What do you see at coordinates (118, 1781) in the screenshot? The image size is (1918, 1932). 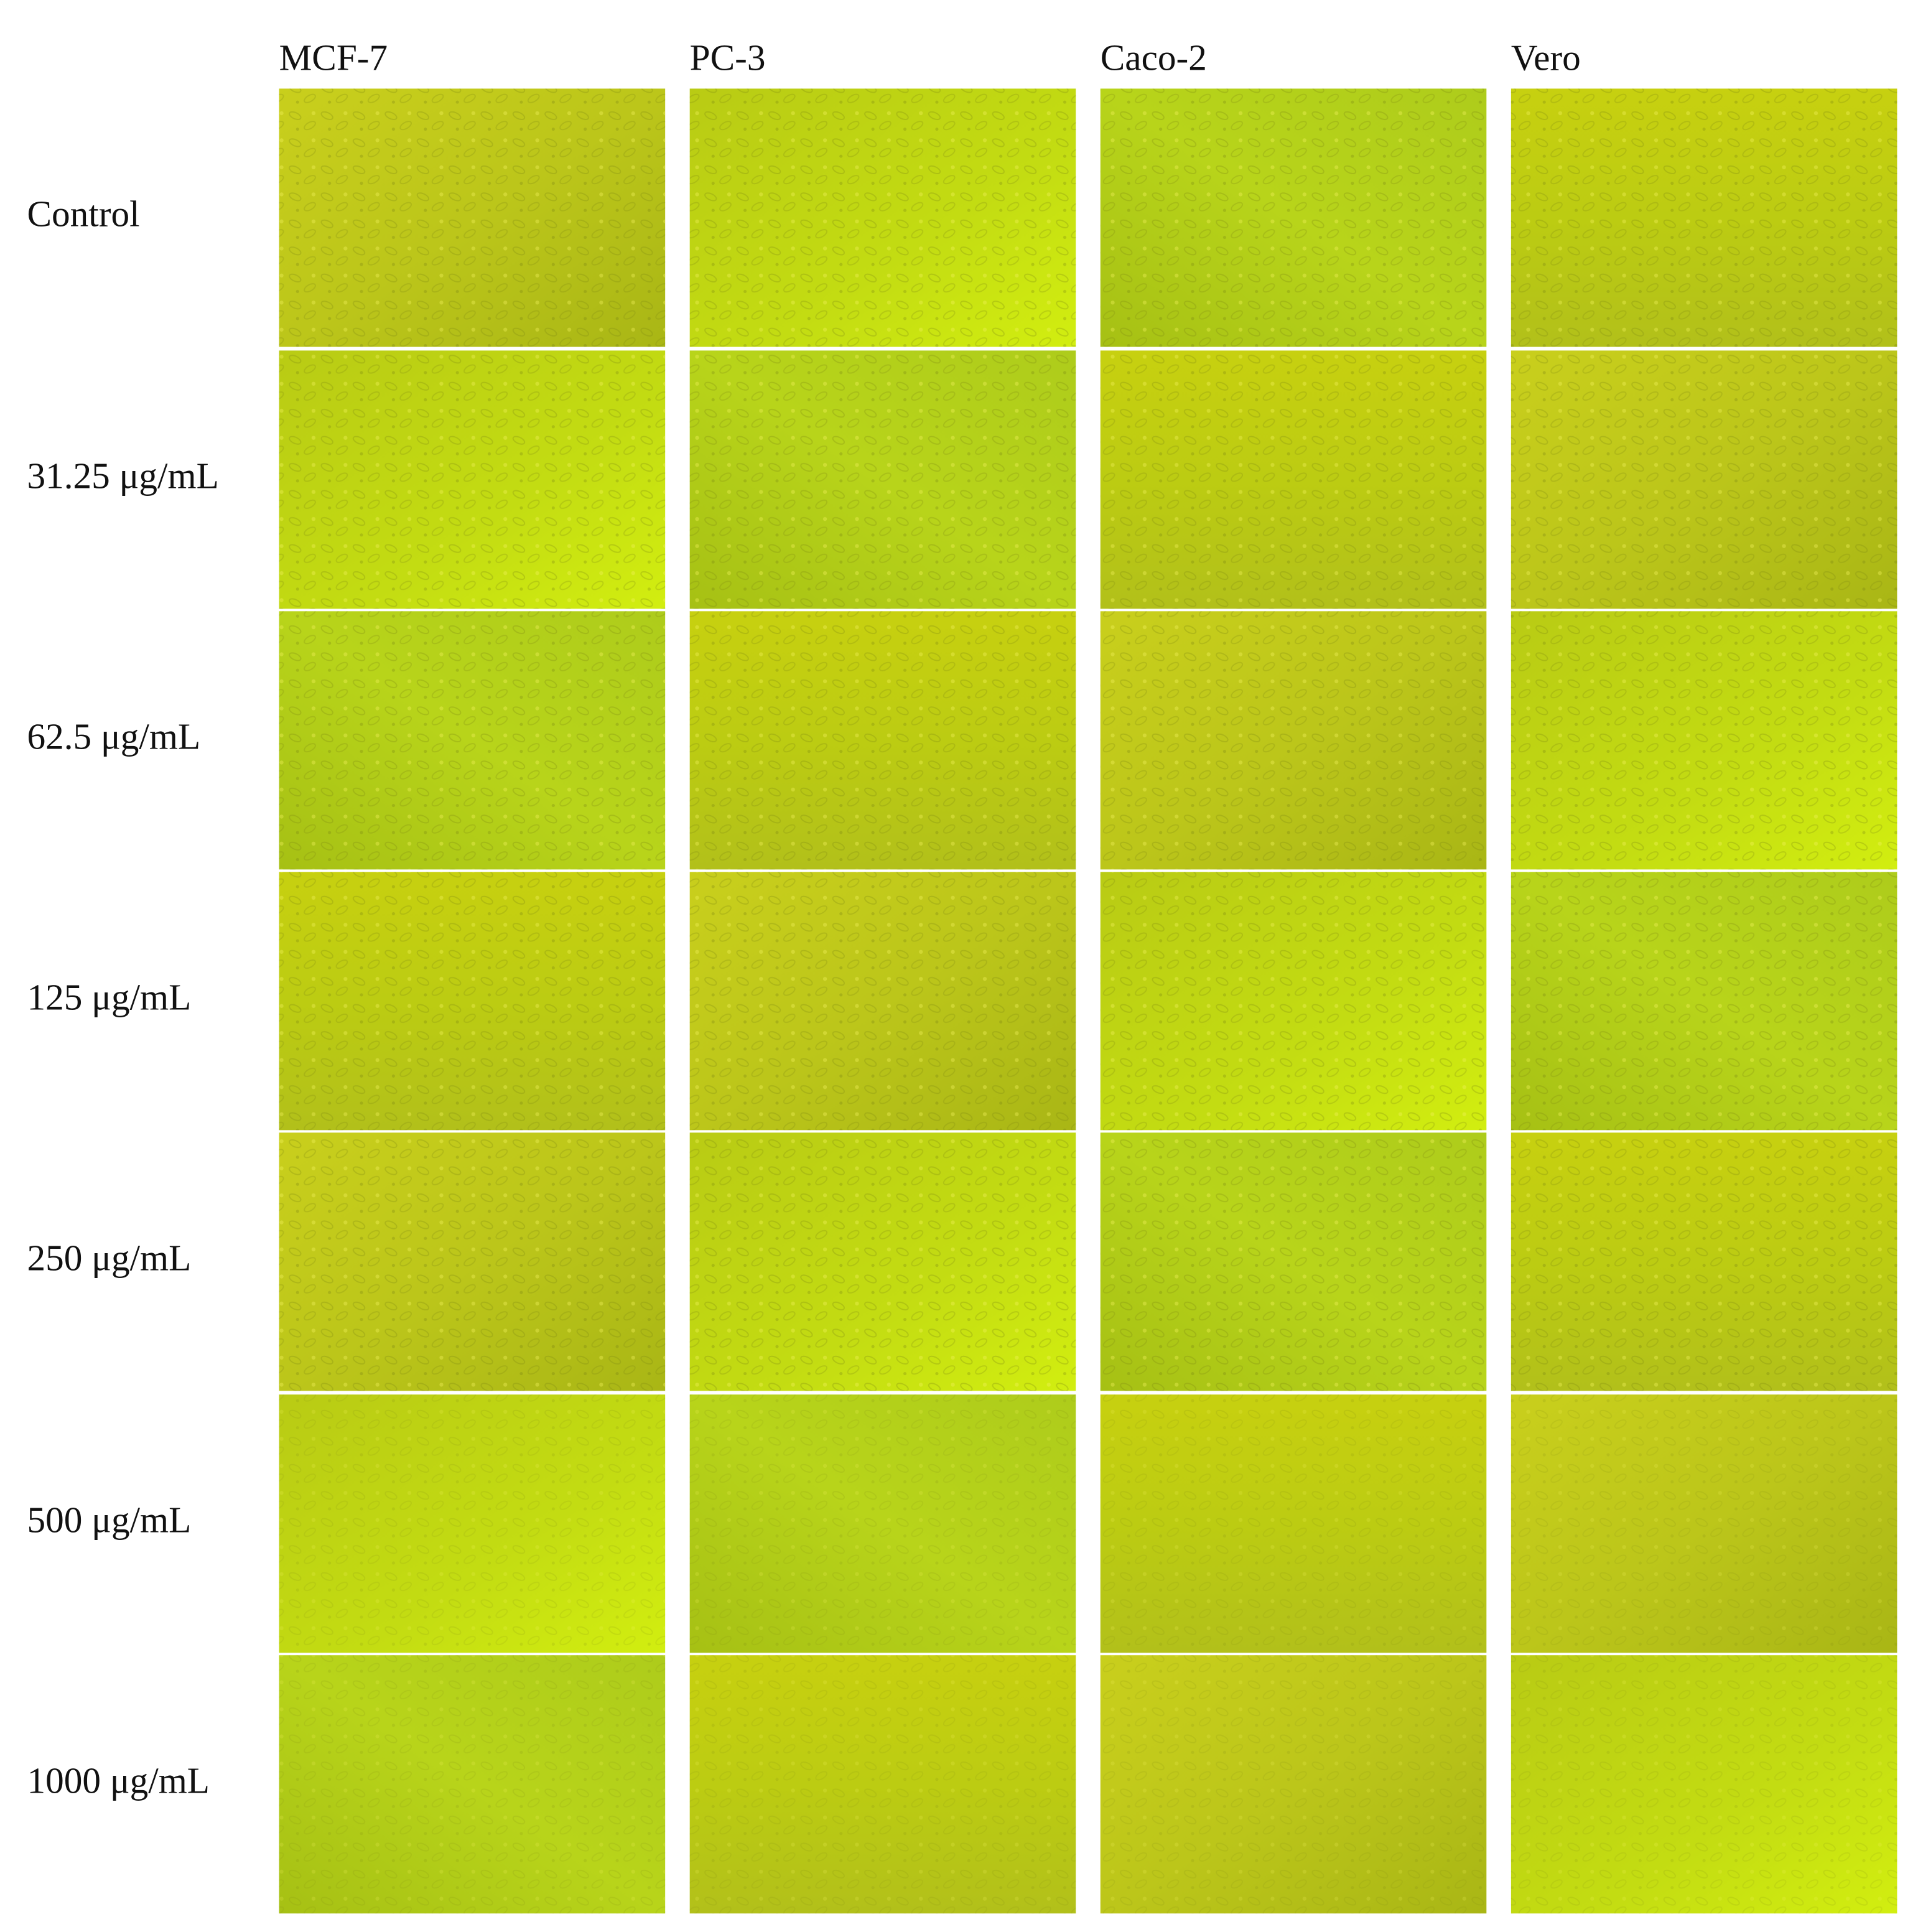 I see `row-label: 1000 μg/mL` at bounding box center [118, 1781].